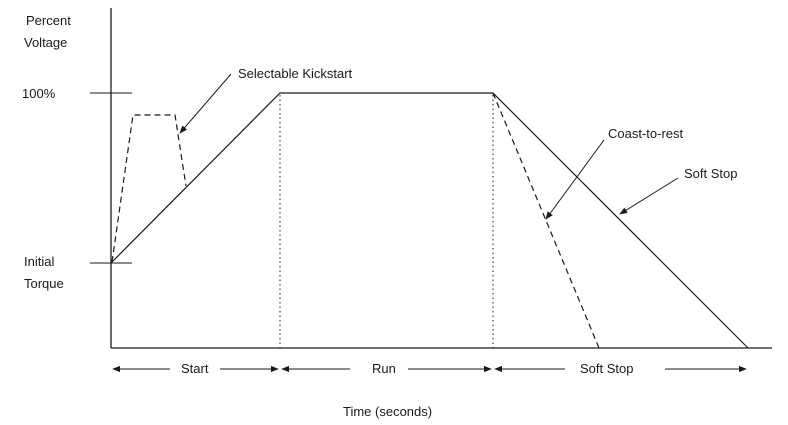  Describe the element at coordinates (384, 368) in the screenshot. I see `run-span-label: Run` at that location.